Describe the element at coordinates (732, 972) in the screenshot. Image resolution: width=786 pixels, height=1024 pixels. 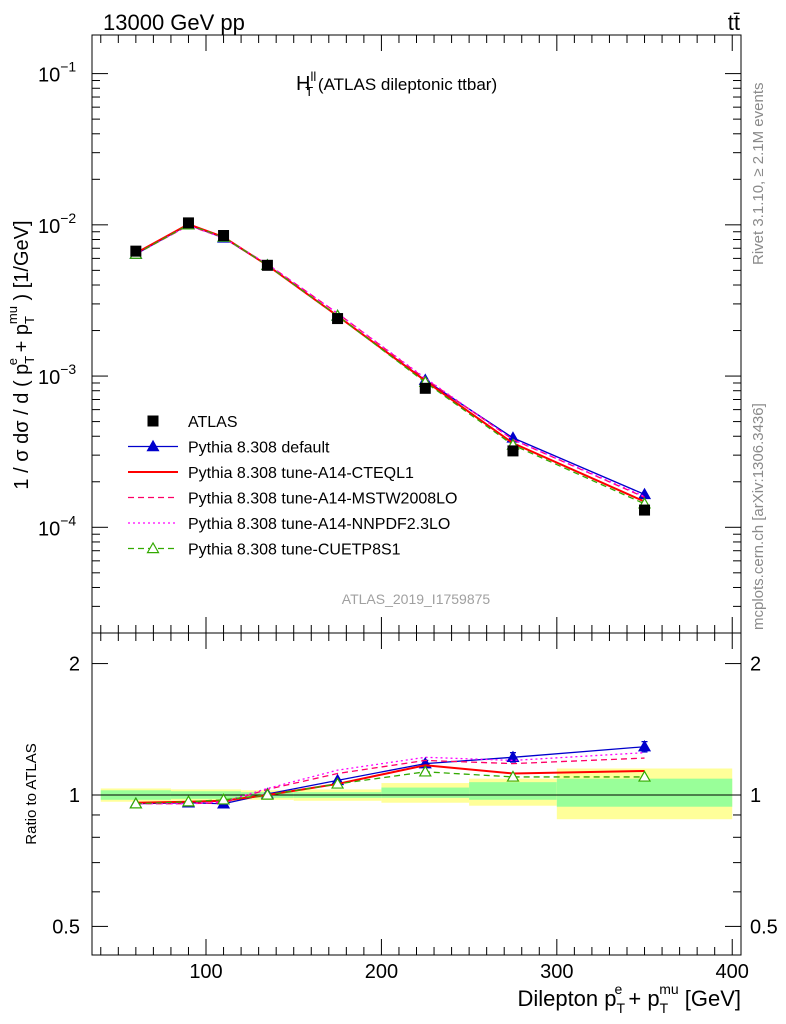
I see `x-tick-label: 400` at that location.